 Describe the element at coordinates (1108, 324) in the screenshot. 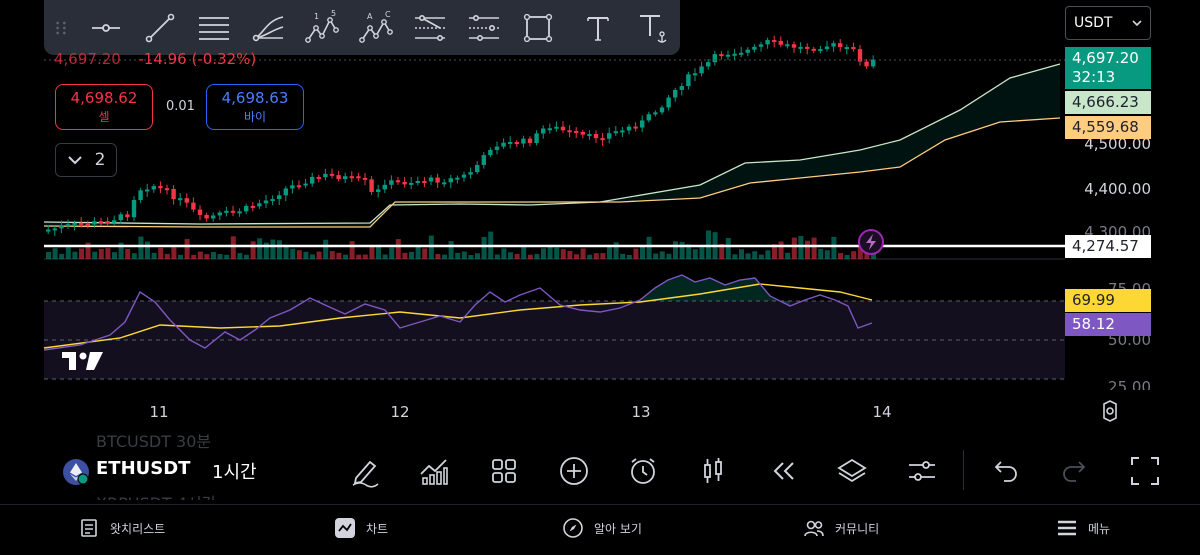

I see `rsi-tag: 58.12` at that location.